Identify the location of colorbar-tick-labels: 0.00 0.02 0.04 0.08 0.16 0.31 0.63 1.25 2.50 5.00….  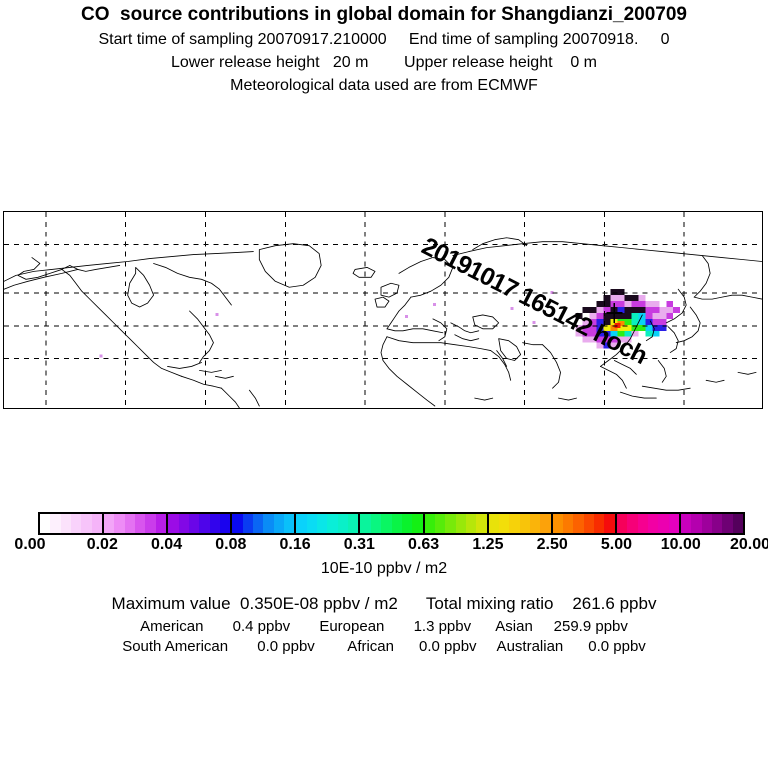
(384, 546).